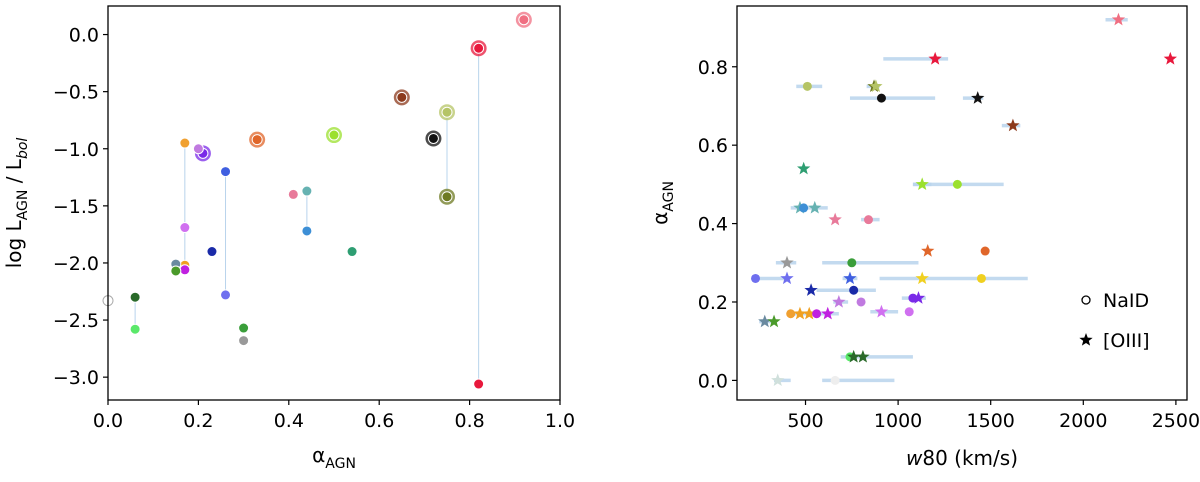  What do you see at coordinates (1086, 300) in the screenshot?
I see `legend-circle-icon` at bounding box center [1086, 300].